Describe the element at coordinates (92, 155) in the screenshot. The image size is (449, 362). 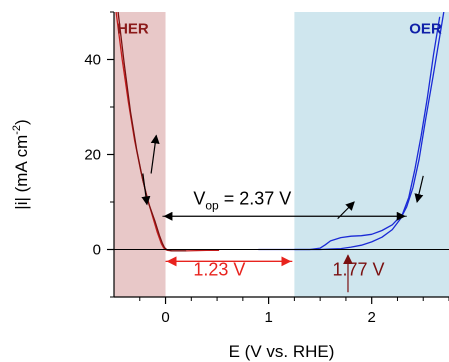
I see `y-tick-label: 20` at that location.